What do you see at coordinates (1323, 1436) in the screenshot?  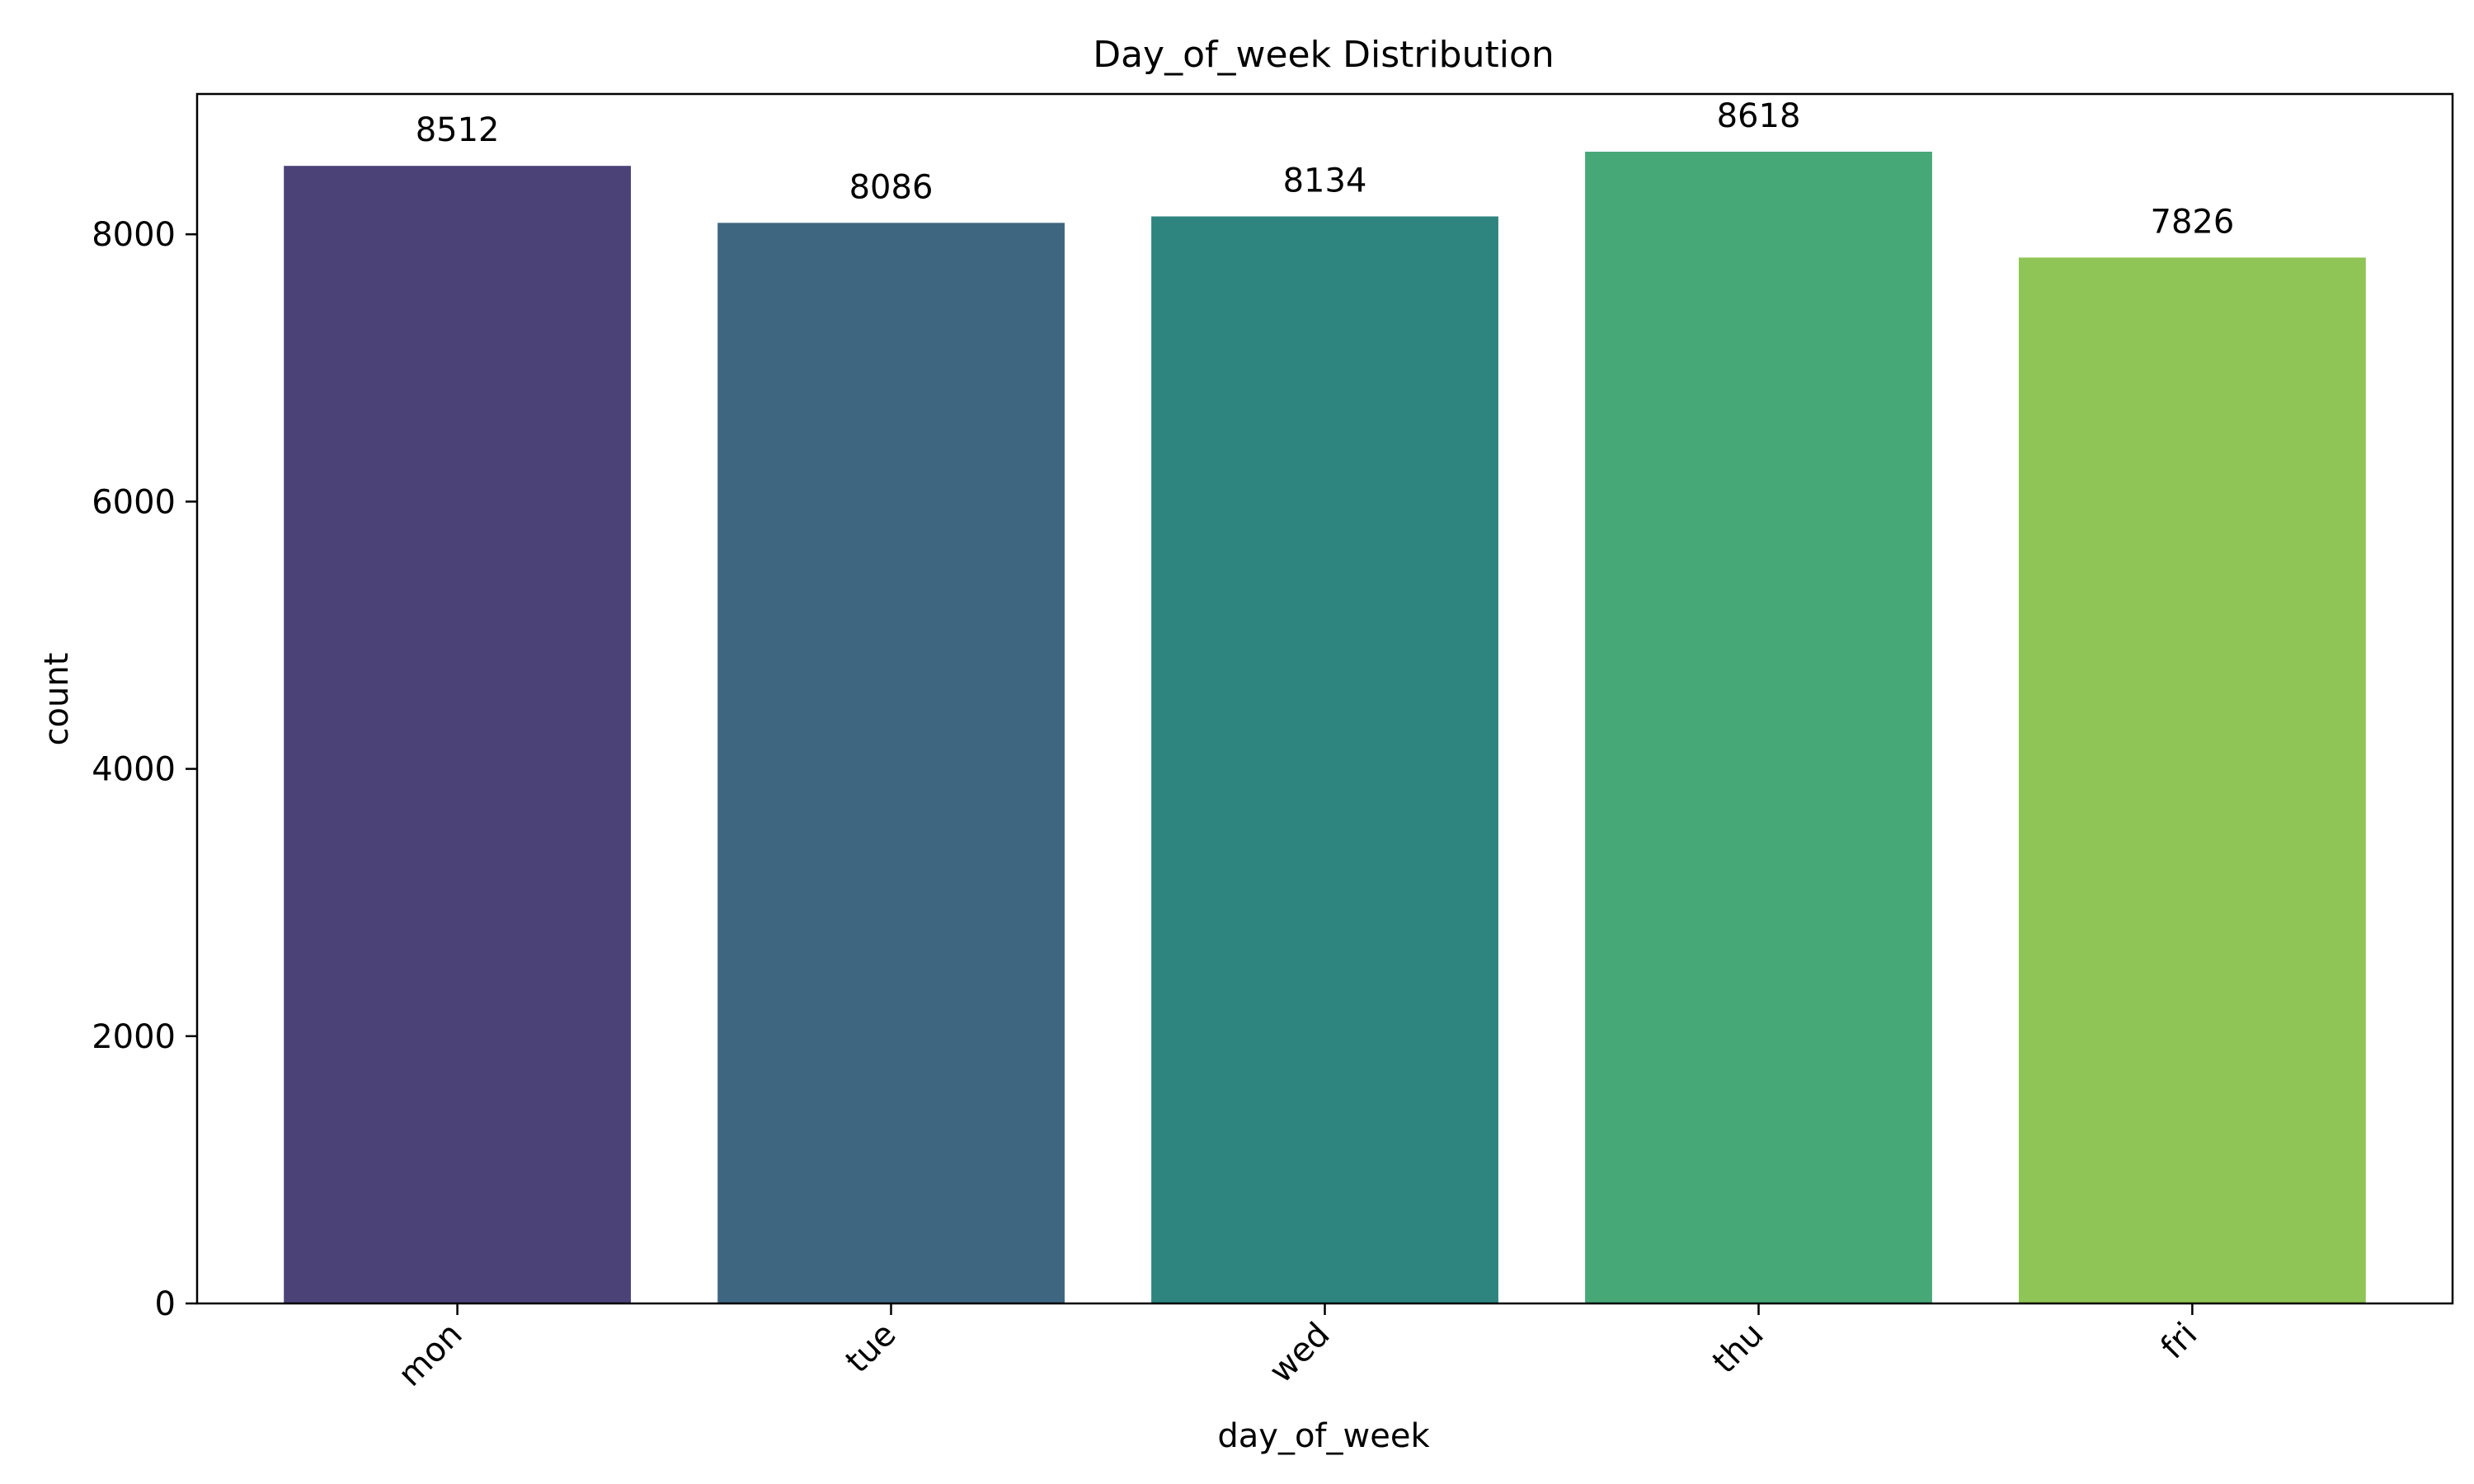 I see `x-axis-label: day_of_week` at bounding box center [1323, 1436].